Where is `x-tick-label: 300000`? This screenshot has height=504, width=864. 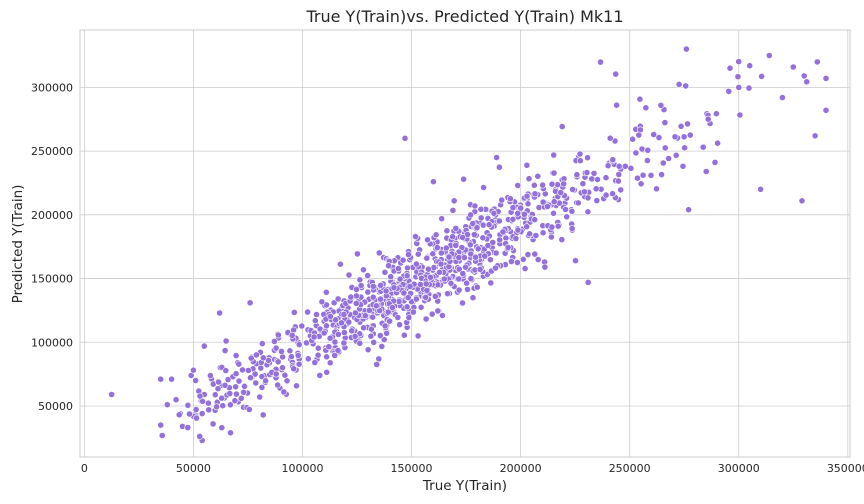 x-tick-label: 300000 is located at coordinates (739, 468).